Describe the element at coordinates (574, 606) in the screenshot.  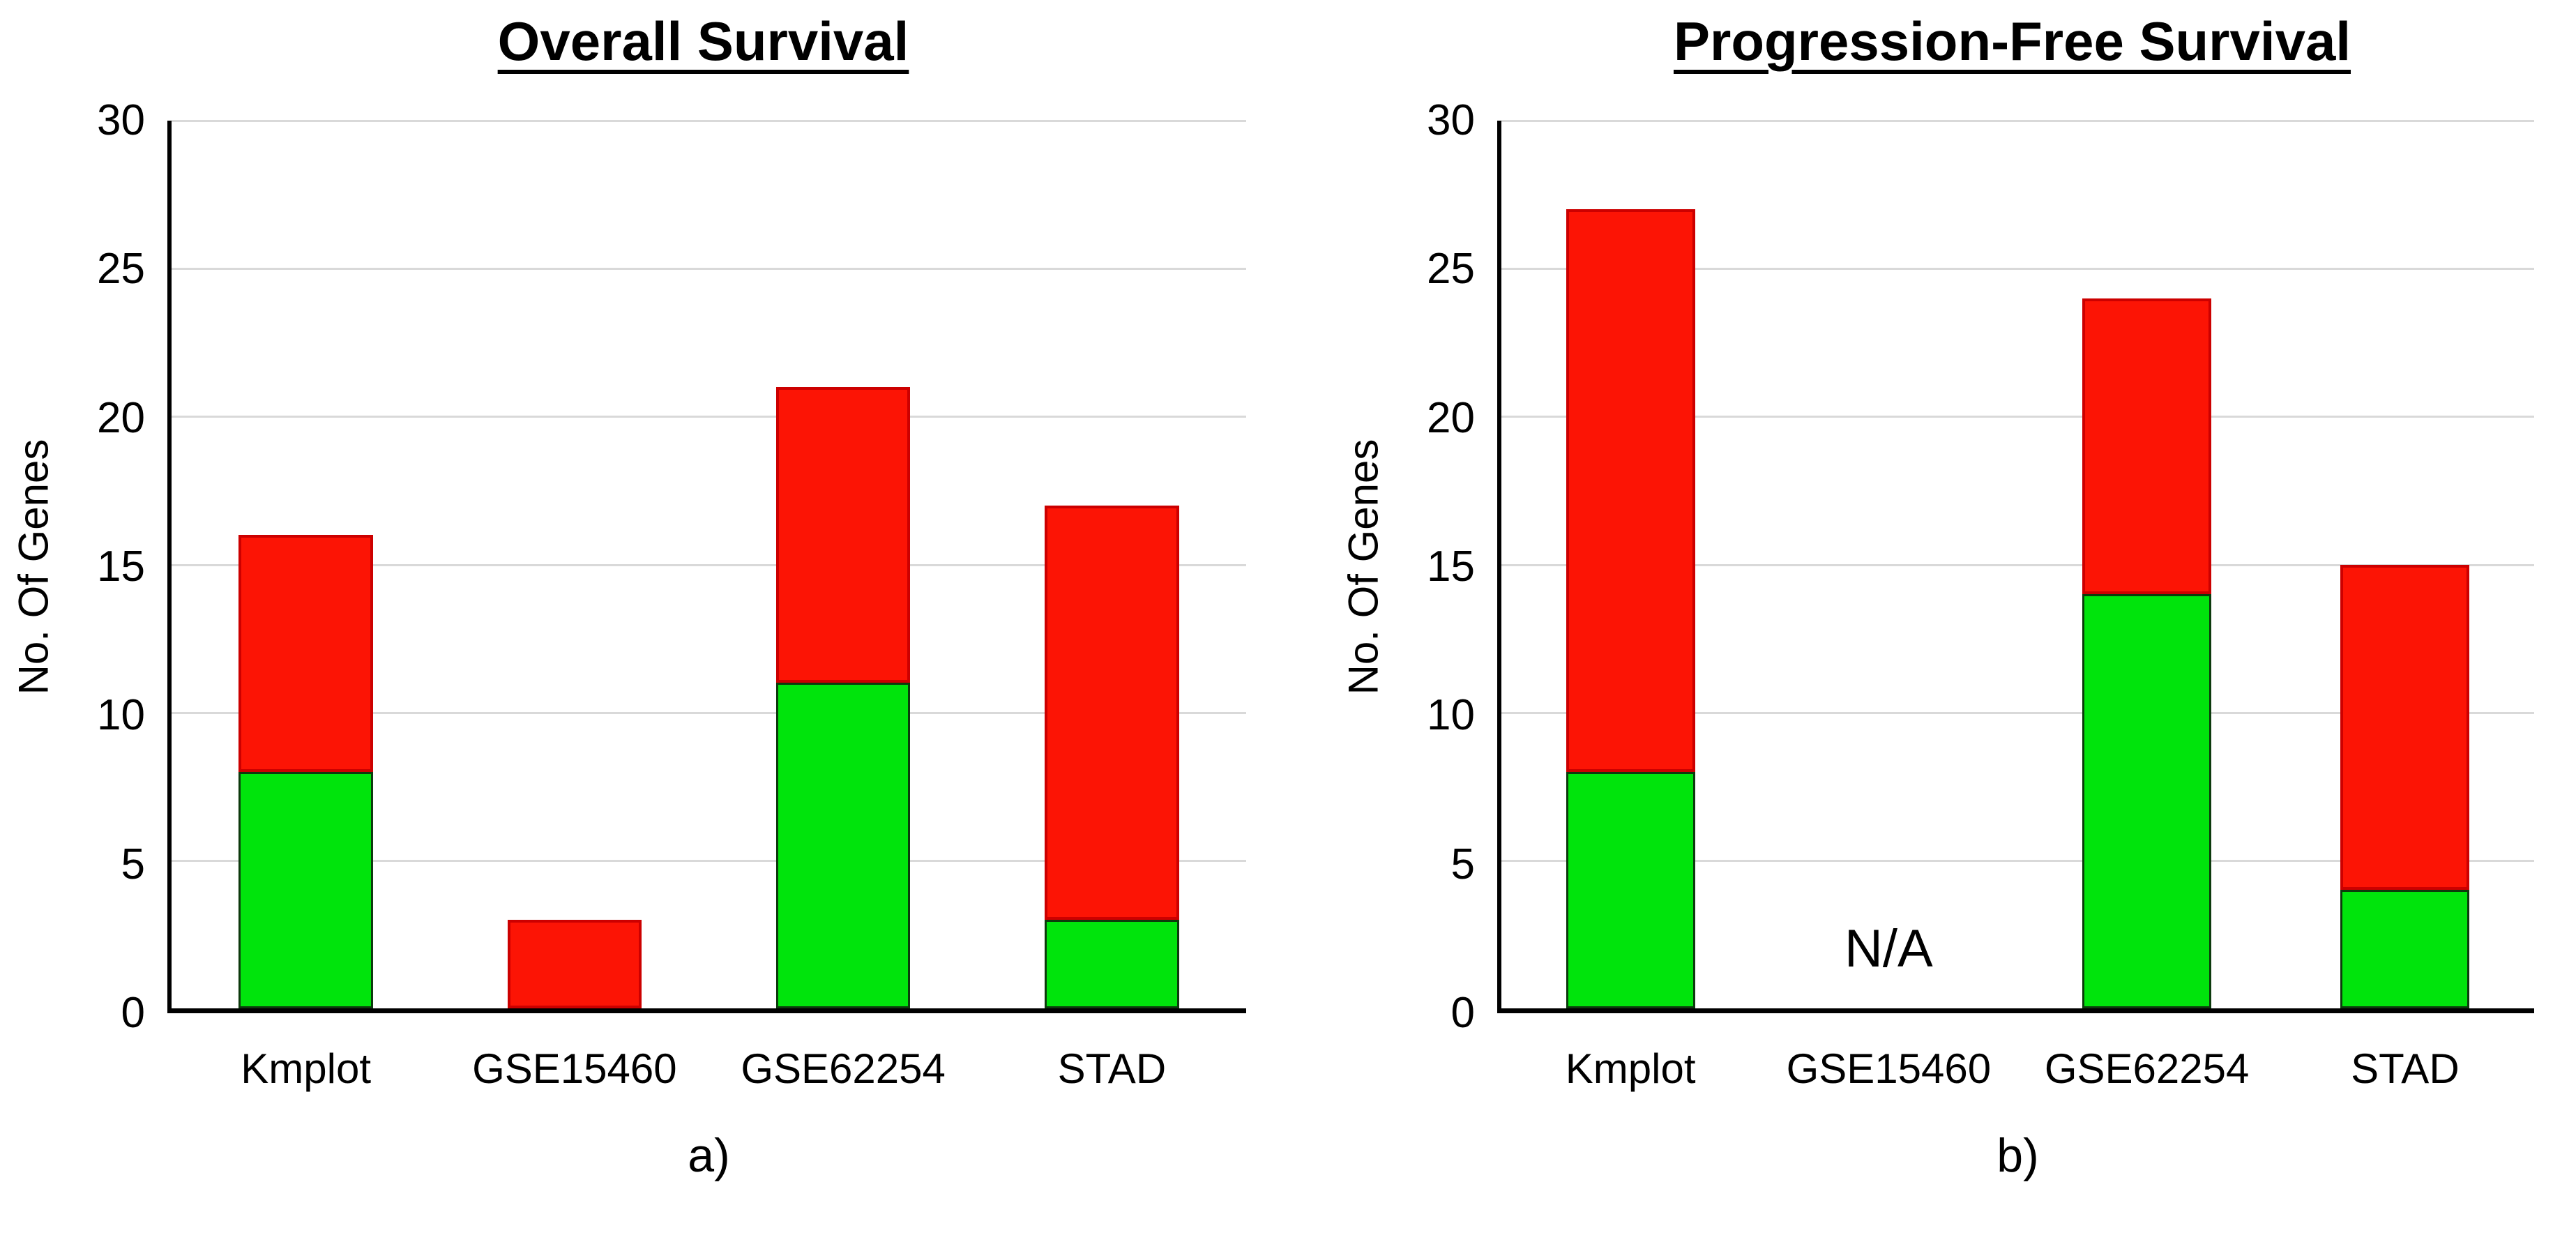
I see `category-slot-gse15460: GSE15460` at that location.